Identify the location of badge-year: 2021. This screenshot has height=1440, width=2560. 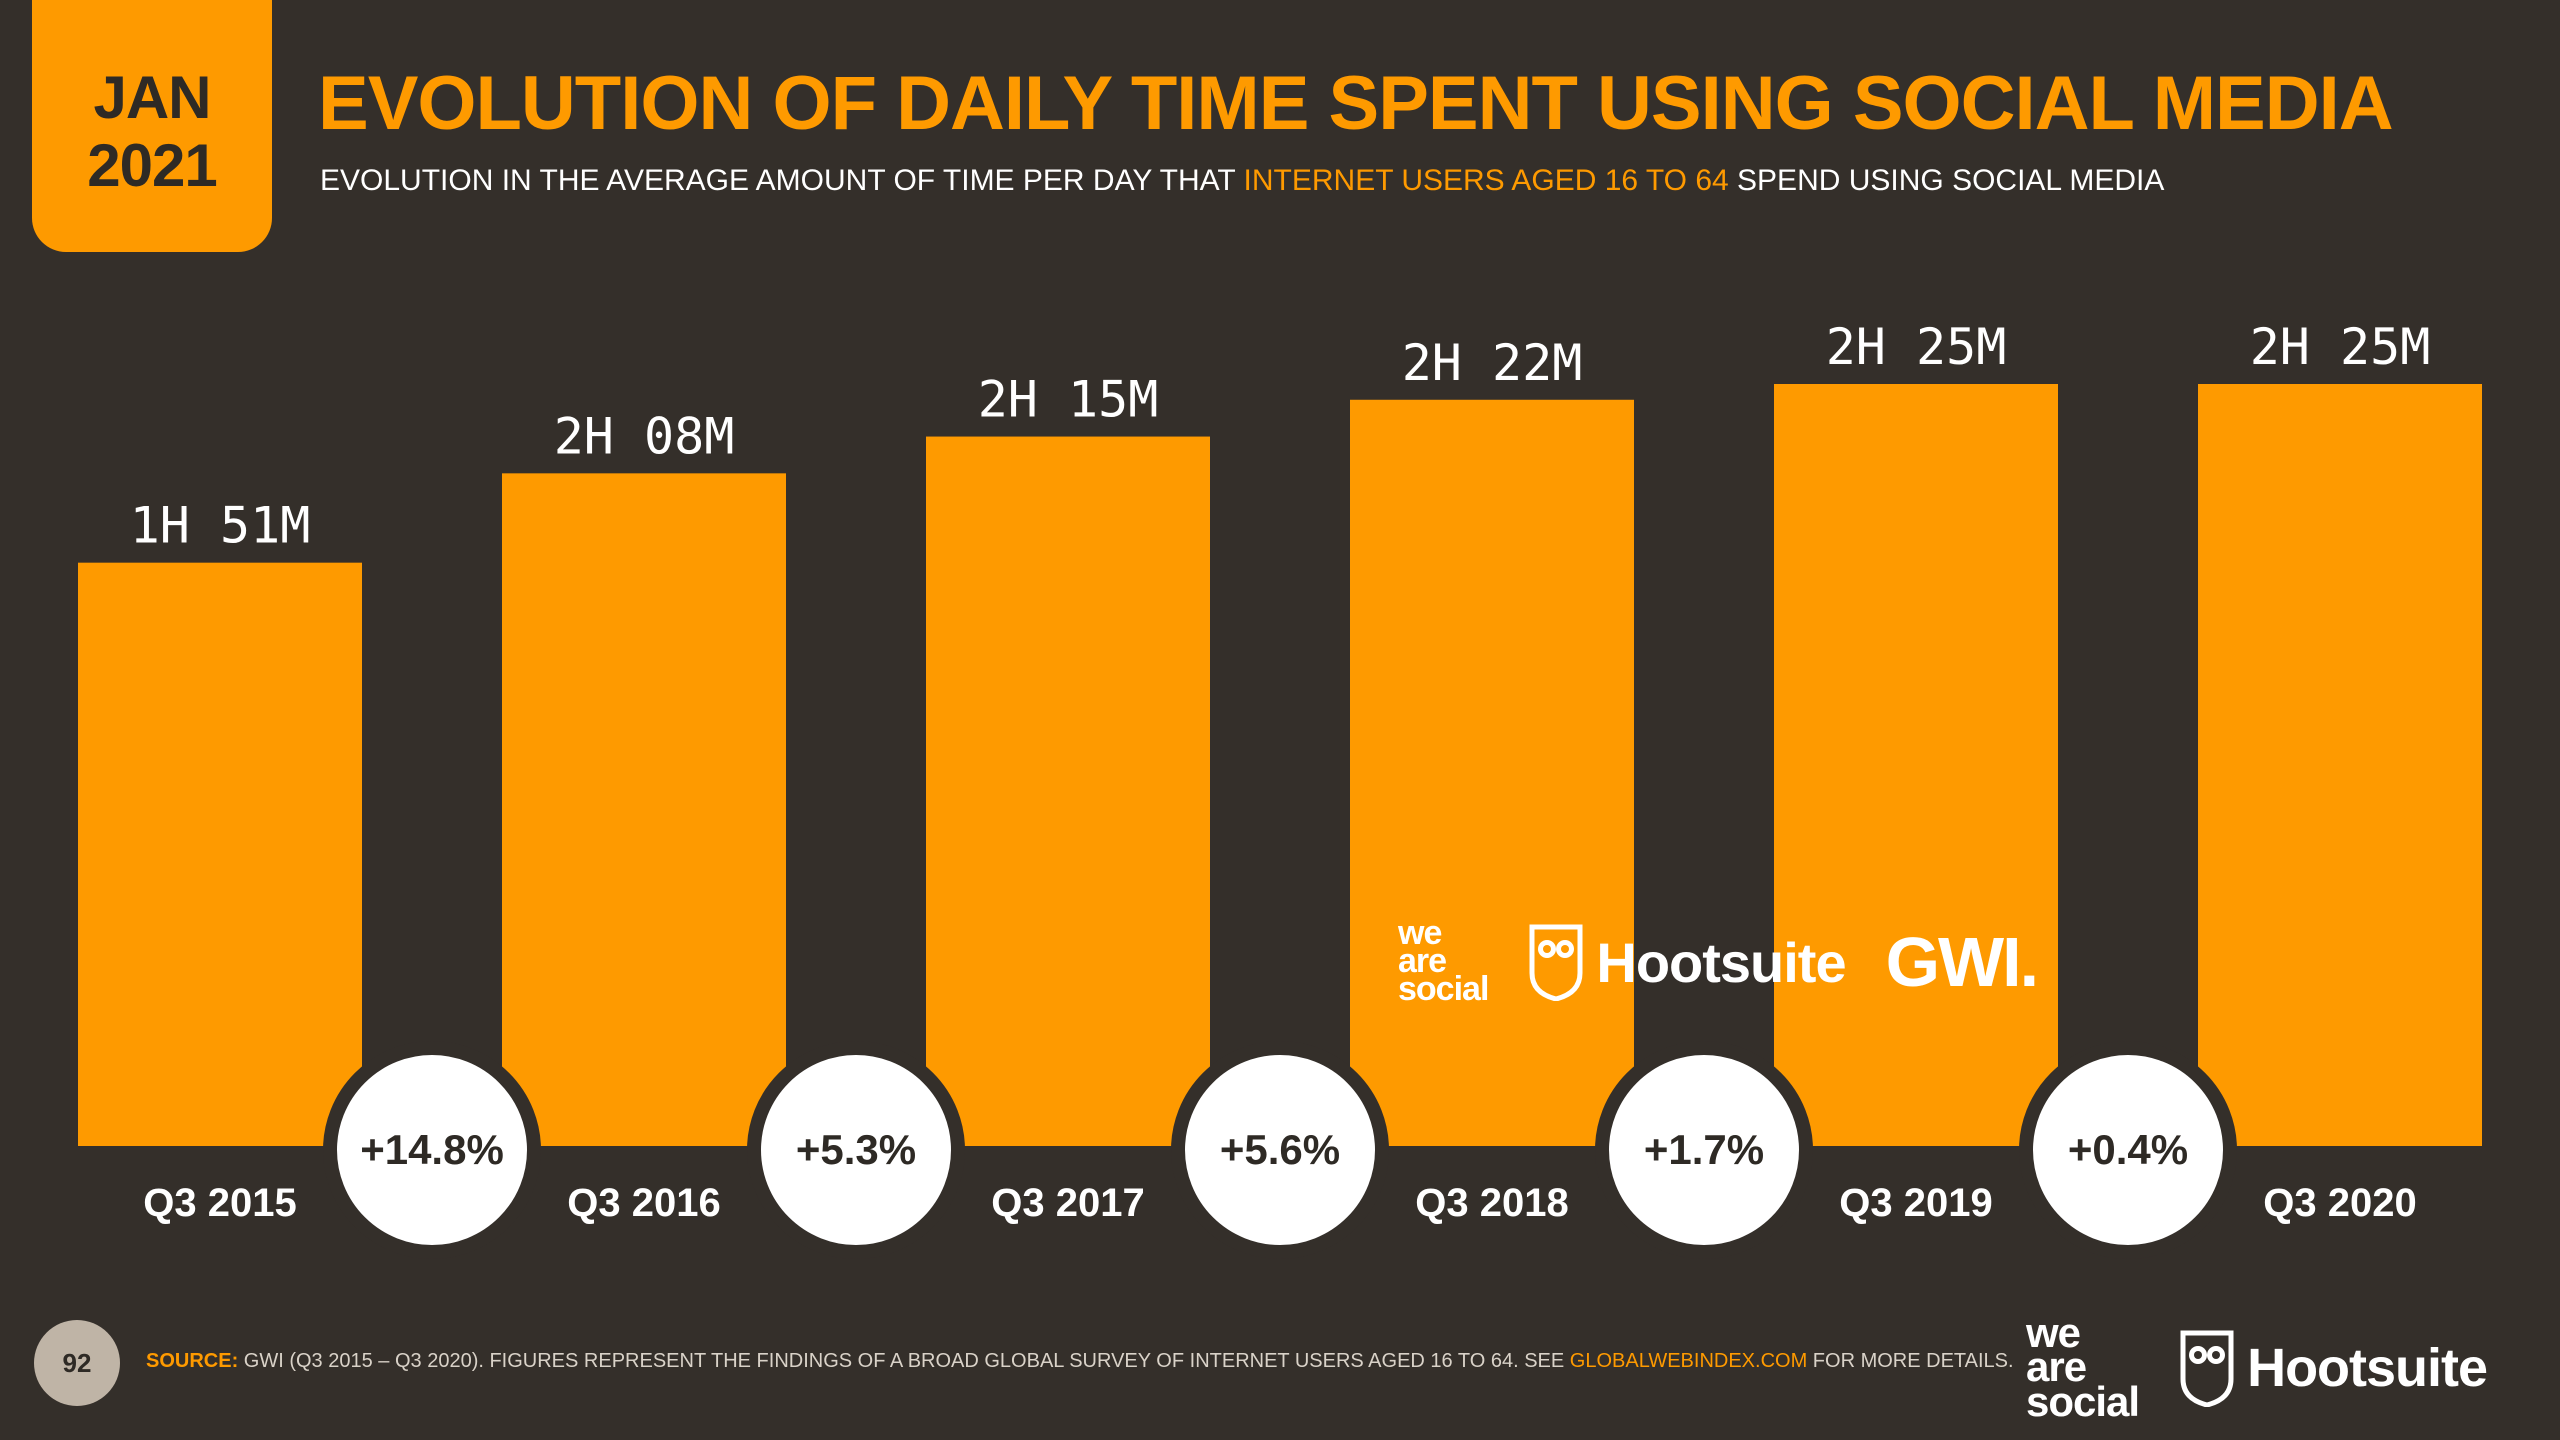
(152, 165).